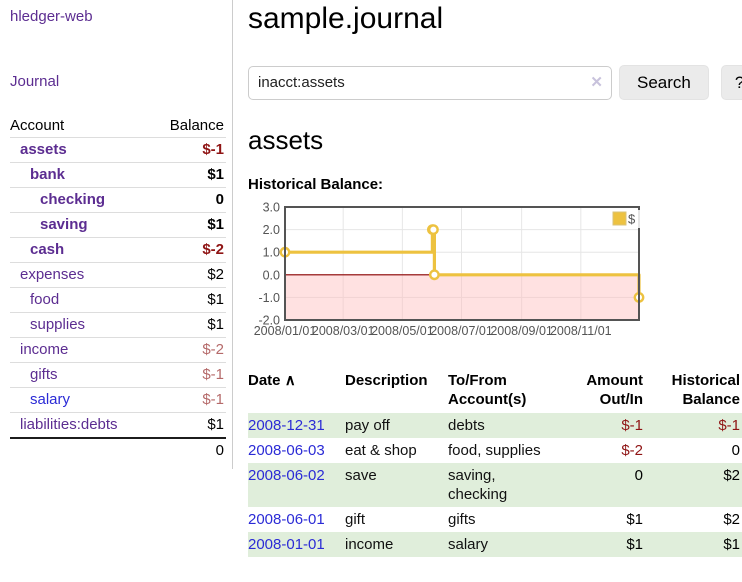  I want to click on register-row: 2008-06-03 eat & shop food, supplies $-2 0, so click(495, 450).